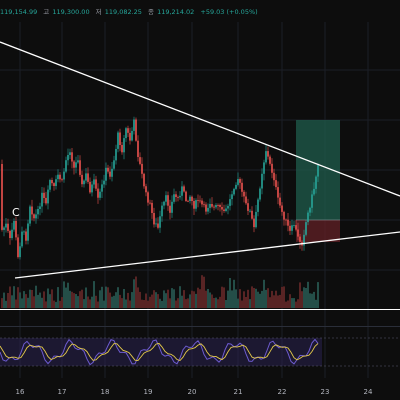  I want to click on x-tick-label-2: 18, so click(105, 392).